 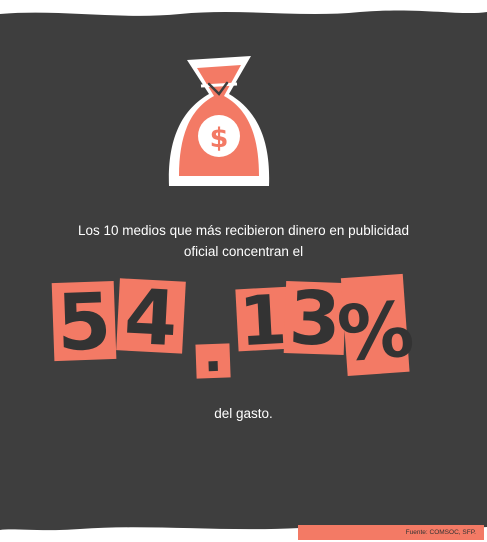 I want to click on stat-char: ., so click(x=213, y=354).